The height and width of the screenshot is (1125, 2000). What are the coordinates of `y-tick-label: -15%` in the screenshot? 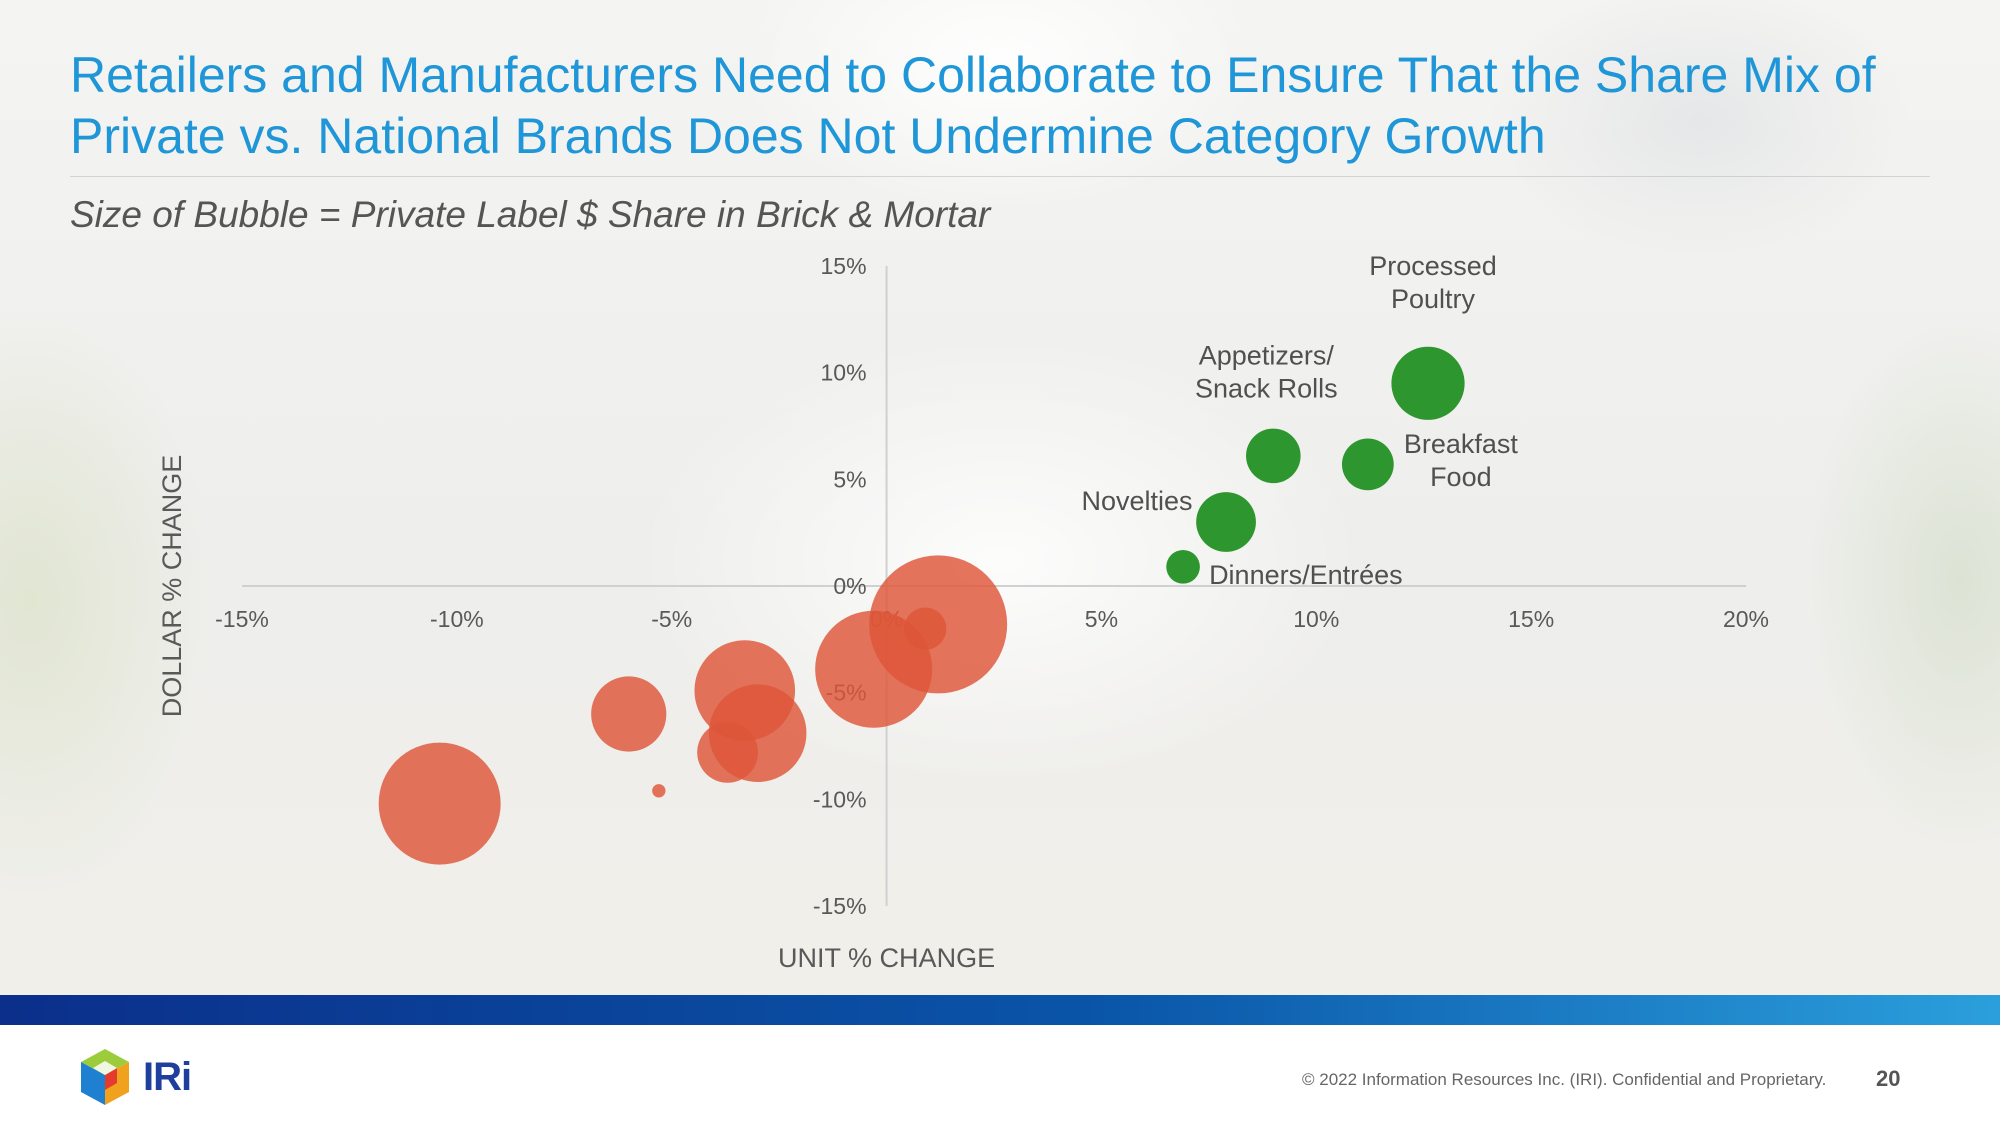 It's located at (840, 906).